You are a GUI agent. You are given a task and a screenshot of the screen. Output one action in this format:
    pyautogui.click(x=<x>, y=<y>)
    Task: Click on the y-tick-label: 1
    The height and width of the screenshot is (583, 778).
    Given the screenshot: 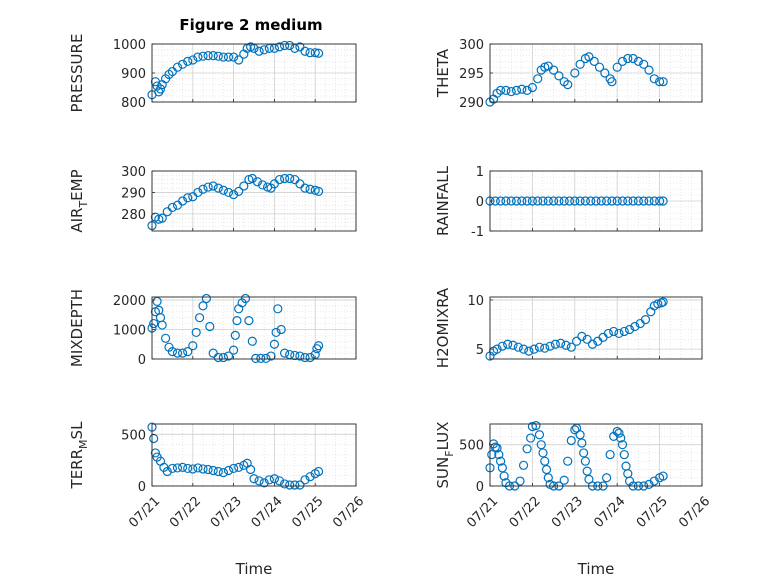 What is the action you would take?
    pyautogui.click(x=480, y=172)
    